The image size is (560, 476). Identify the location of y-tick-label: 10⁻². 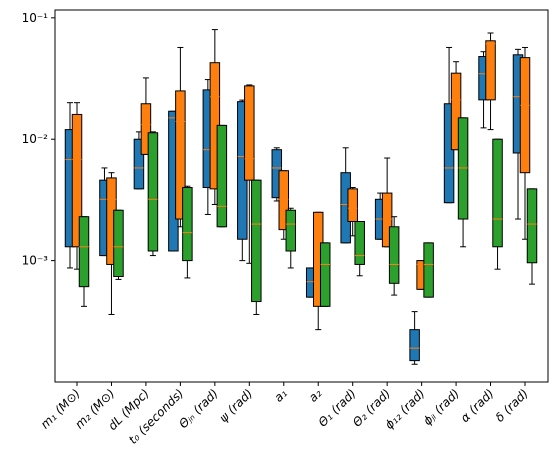
(35, 139).